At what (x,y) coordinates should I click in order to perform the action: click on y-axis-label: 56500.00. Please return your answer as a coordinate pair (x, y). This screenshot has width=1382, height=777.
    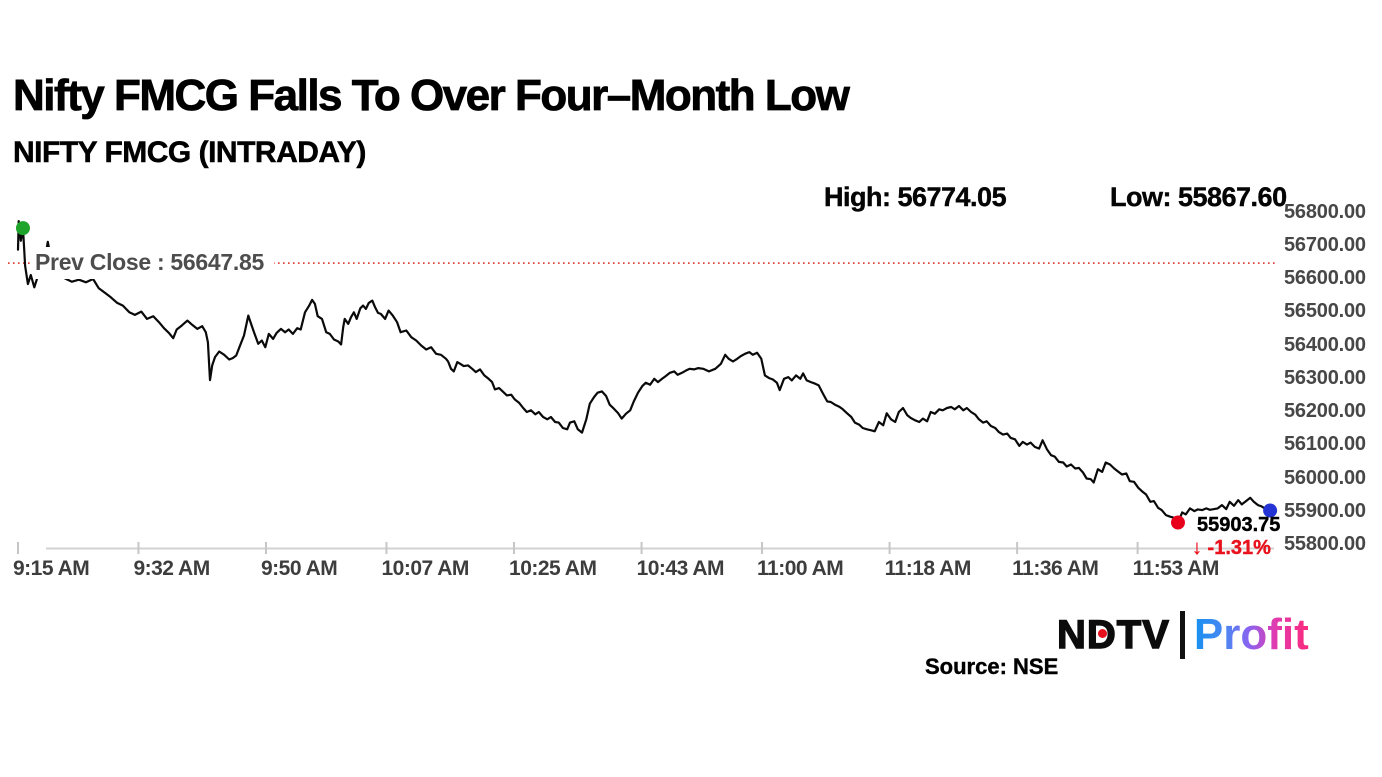
    Looking at the image, I should click on (1325, 311).